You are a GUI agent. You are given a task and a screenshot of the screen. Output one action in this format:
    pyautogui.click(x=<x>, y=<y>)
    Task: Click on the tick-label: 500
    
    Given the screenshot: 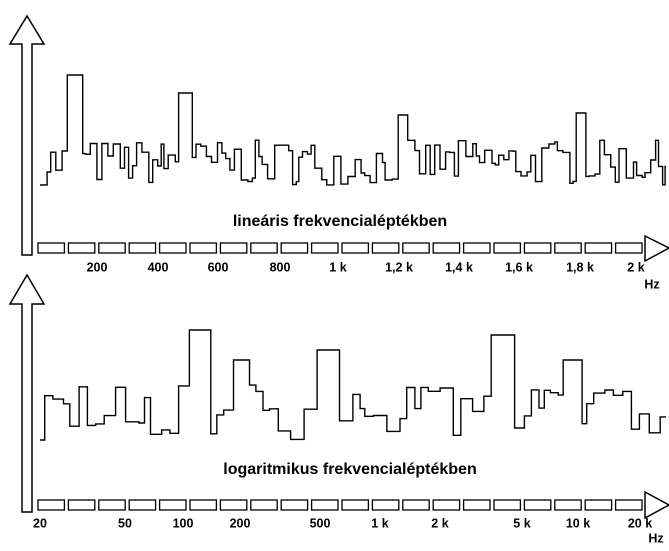 What is the action you would take?
    pyautogui.click(x=320, y=523)
    